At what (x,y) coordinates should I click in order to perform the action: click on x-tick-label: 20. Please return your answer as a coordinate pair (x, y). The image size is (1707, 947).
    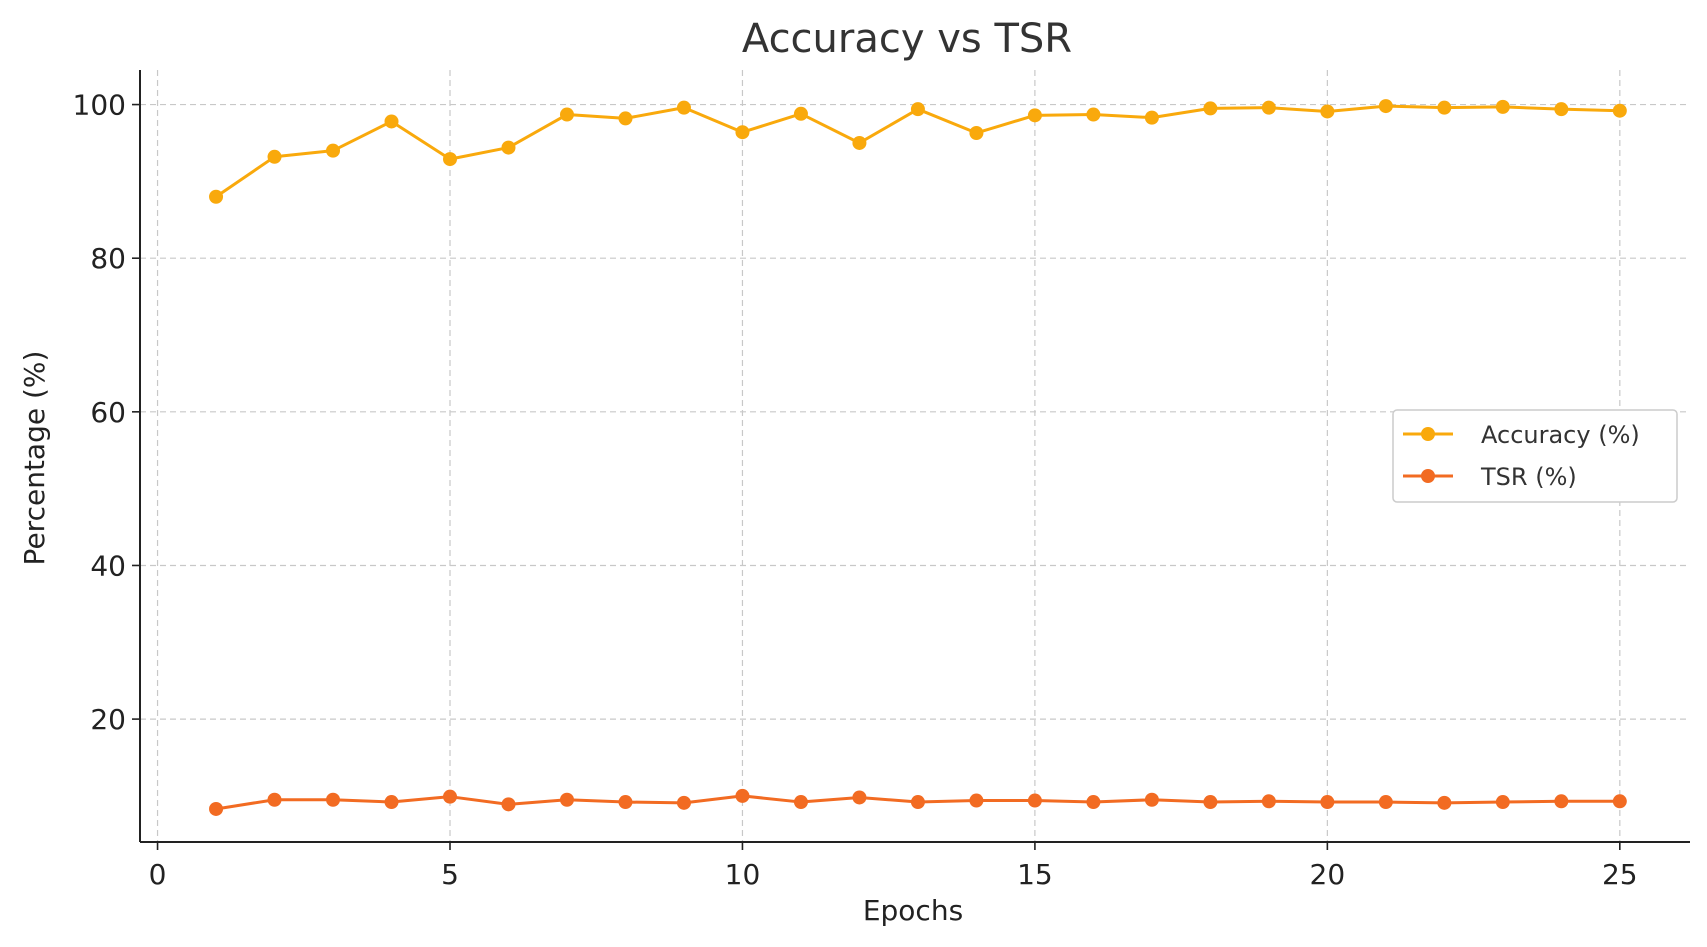
    Looking at the image, I should click on (1328, 874).